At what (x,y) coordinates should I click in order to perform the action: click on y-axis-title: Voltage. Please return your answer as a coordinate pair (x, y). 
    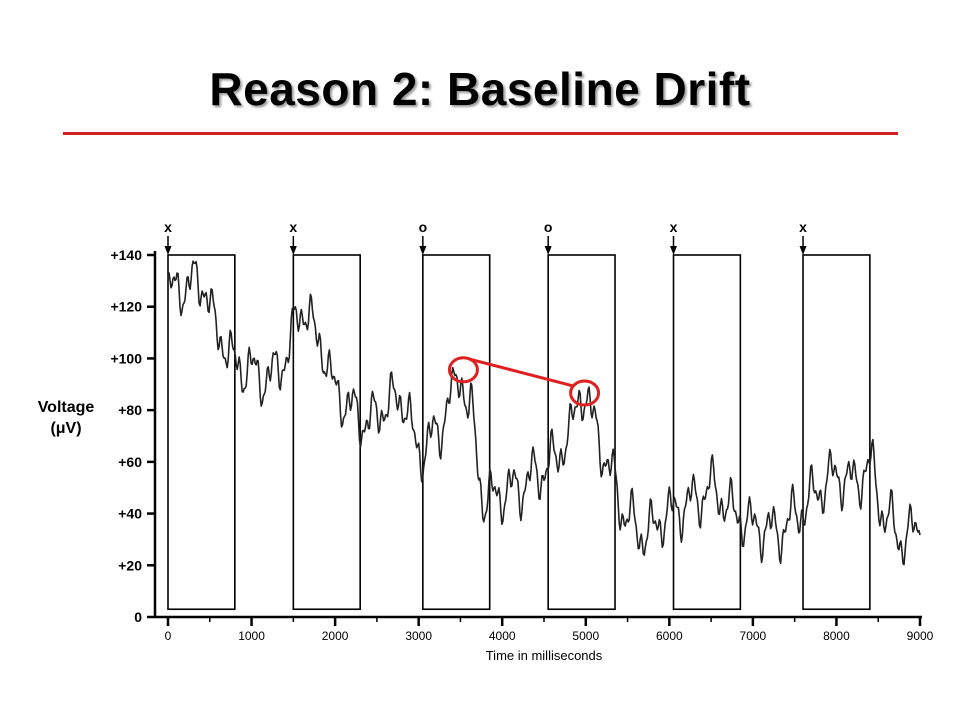
    Looking at the image, I should click on (66, 407).